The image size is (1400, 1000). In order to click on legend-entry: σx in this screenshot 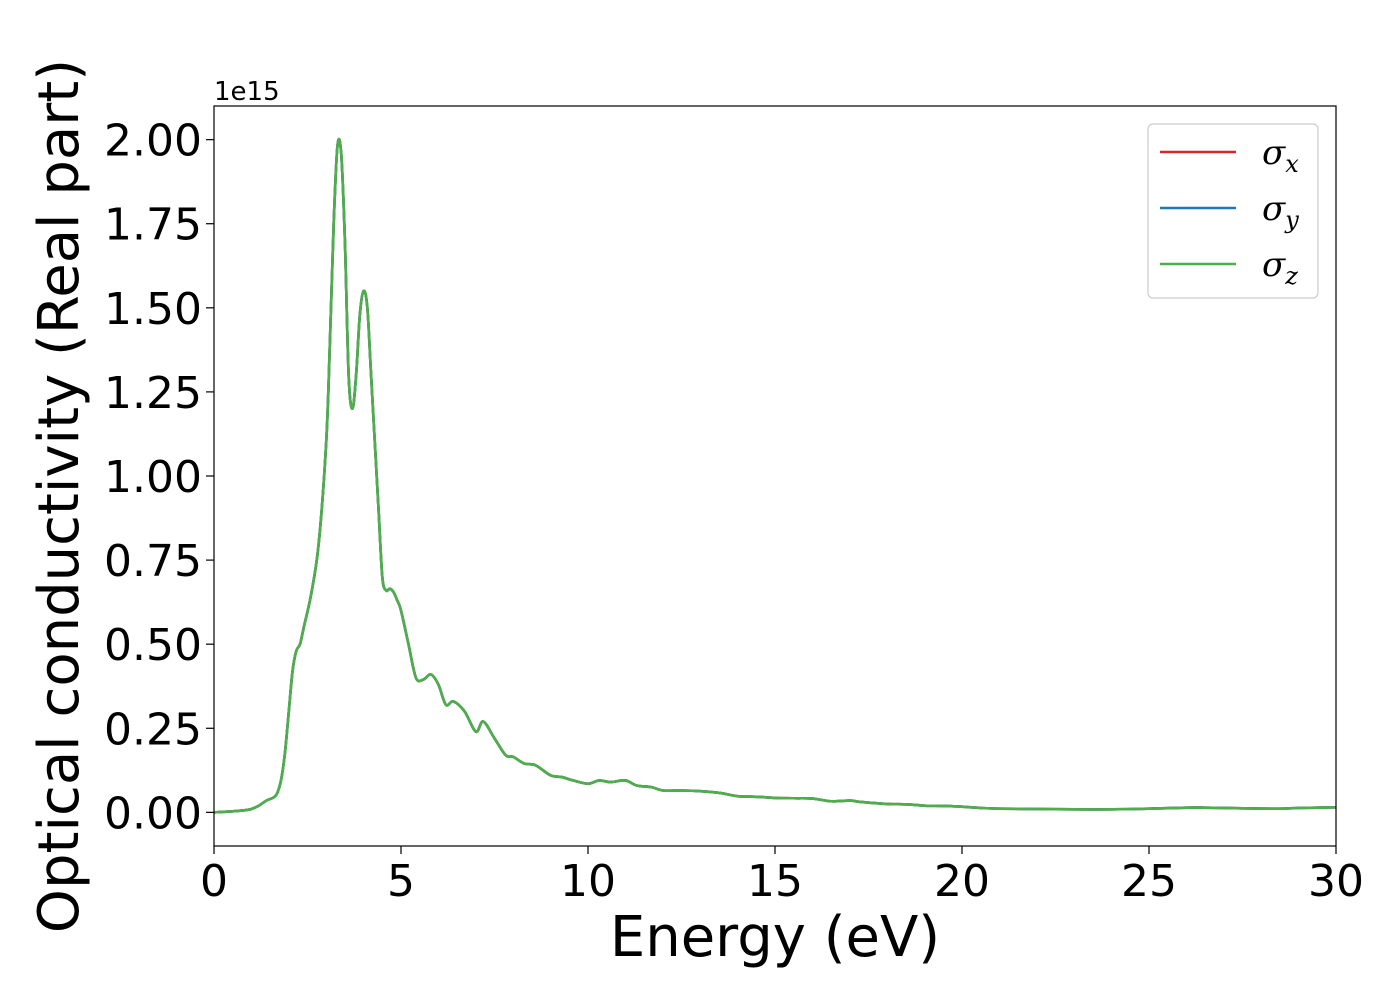, I will do `click(1229, 155)`.